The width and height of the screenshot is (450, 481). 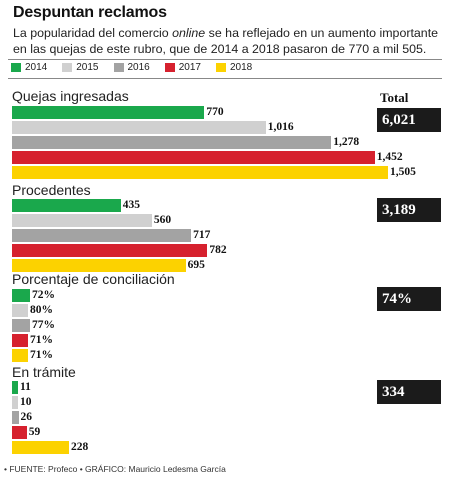 What do you see at coordinates (15, 402) in the screenshot?
I see `bar-en-tr-mite-2015` at bounding box center [15, 402].